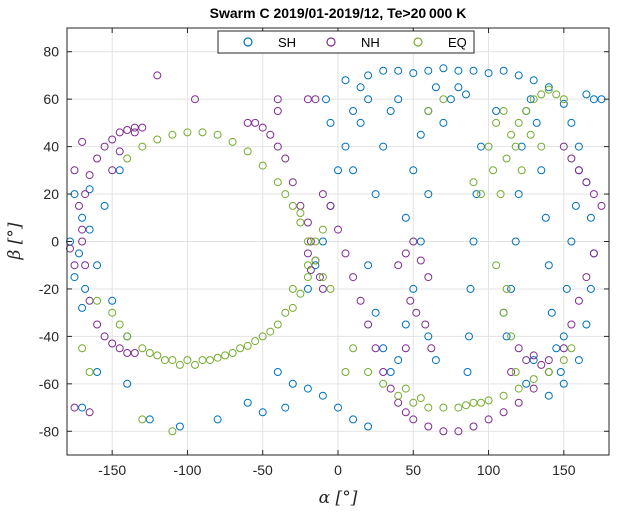 This screenshot has width=619, height=513. What do you see at coordinates (51, 194) in the screenshot?
I see `y-tick-label: 20` at bounding box center [51, 194].